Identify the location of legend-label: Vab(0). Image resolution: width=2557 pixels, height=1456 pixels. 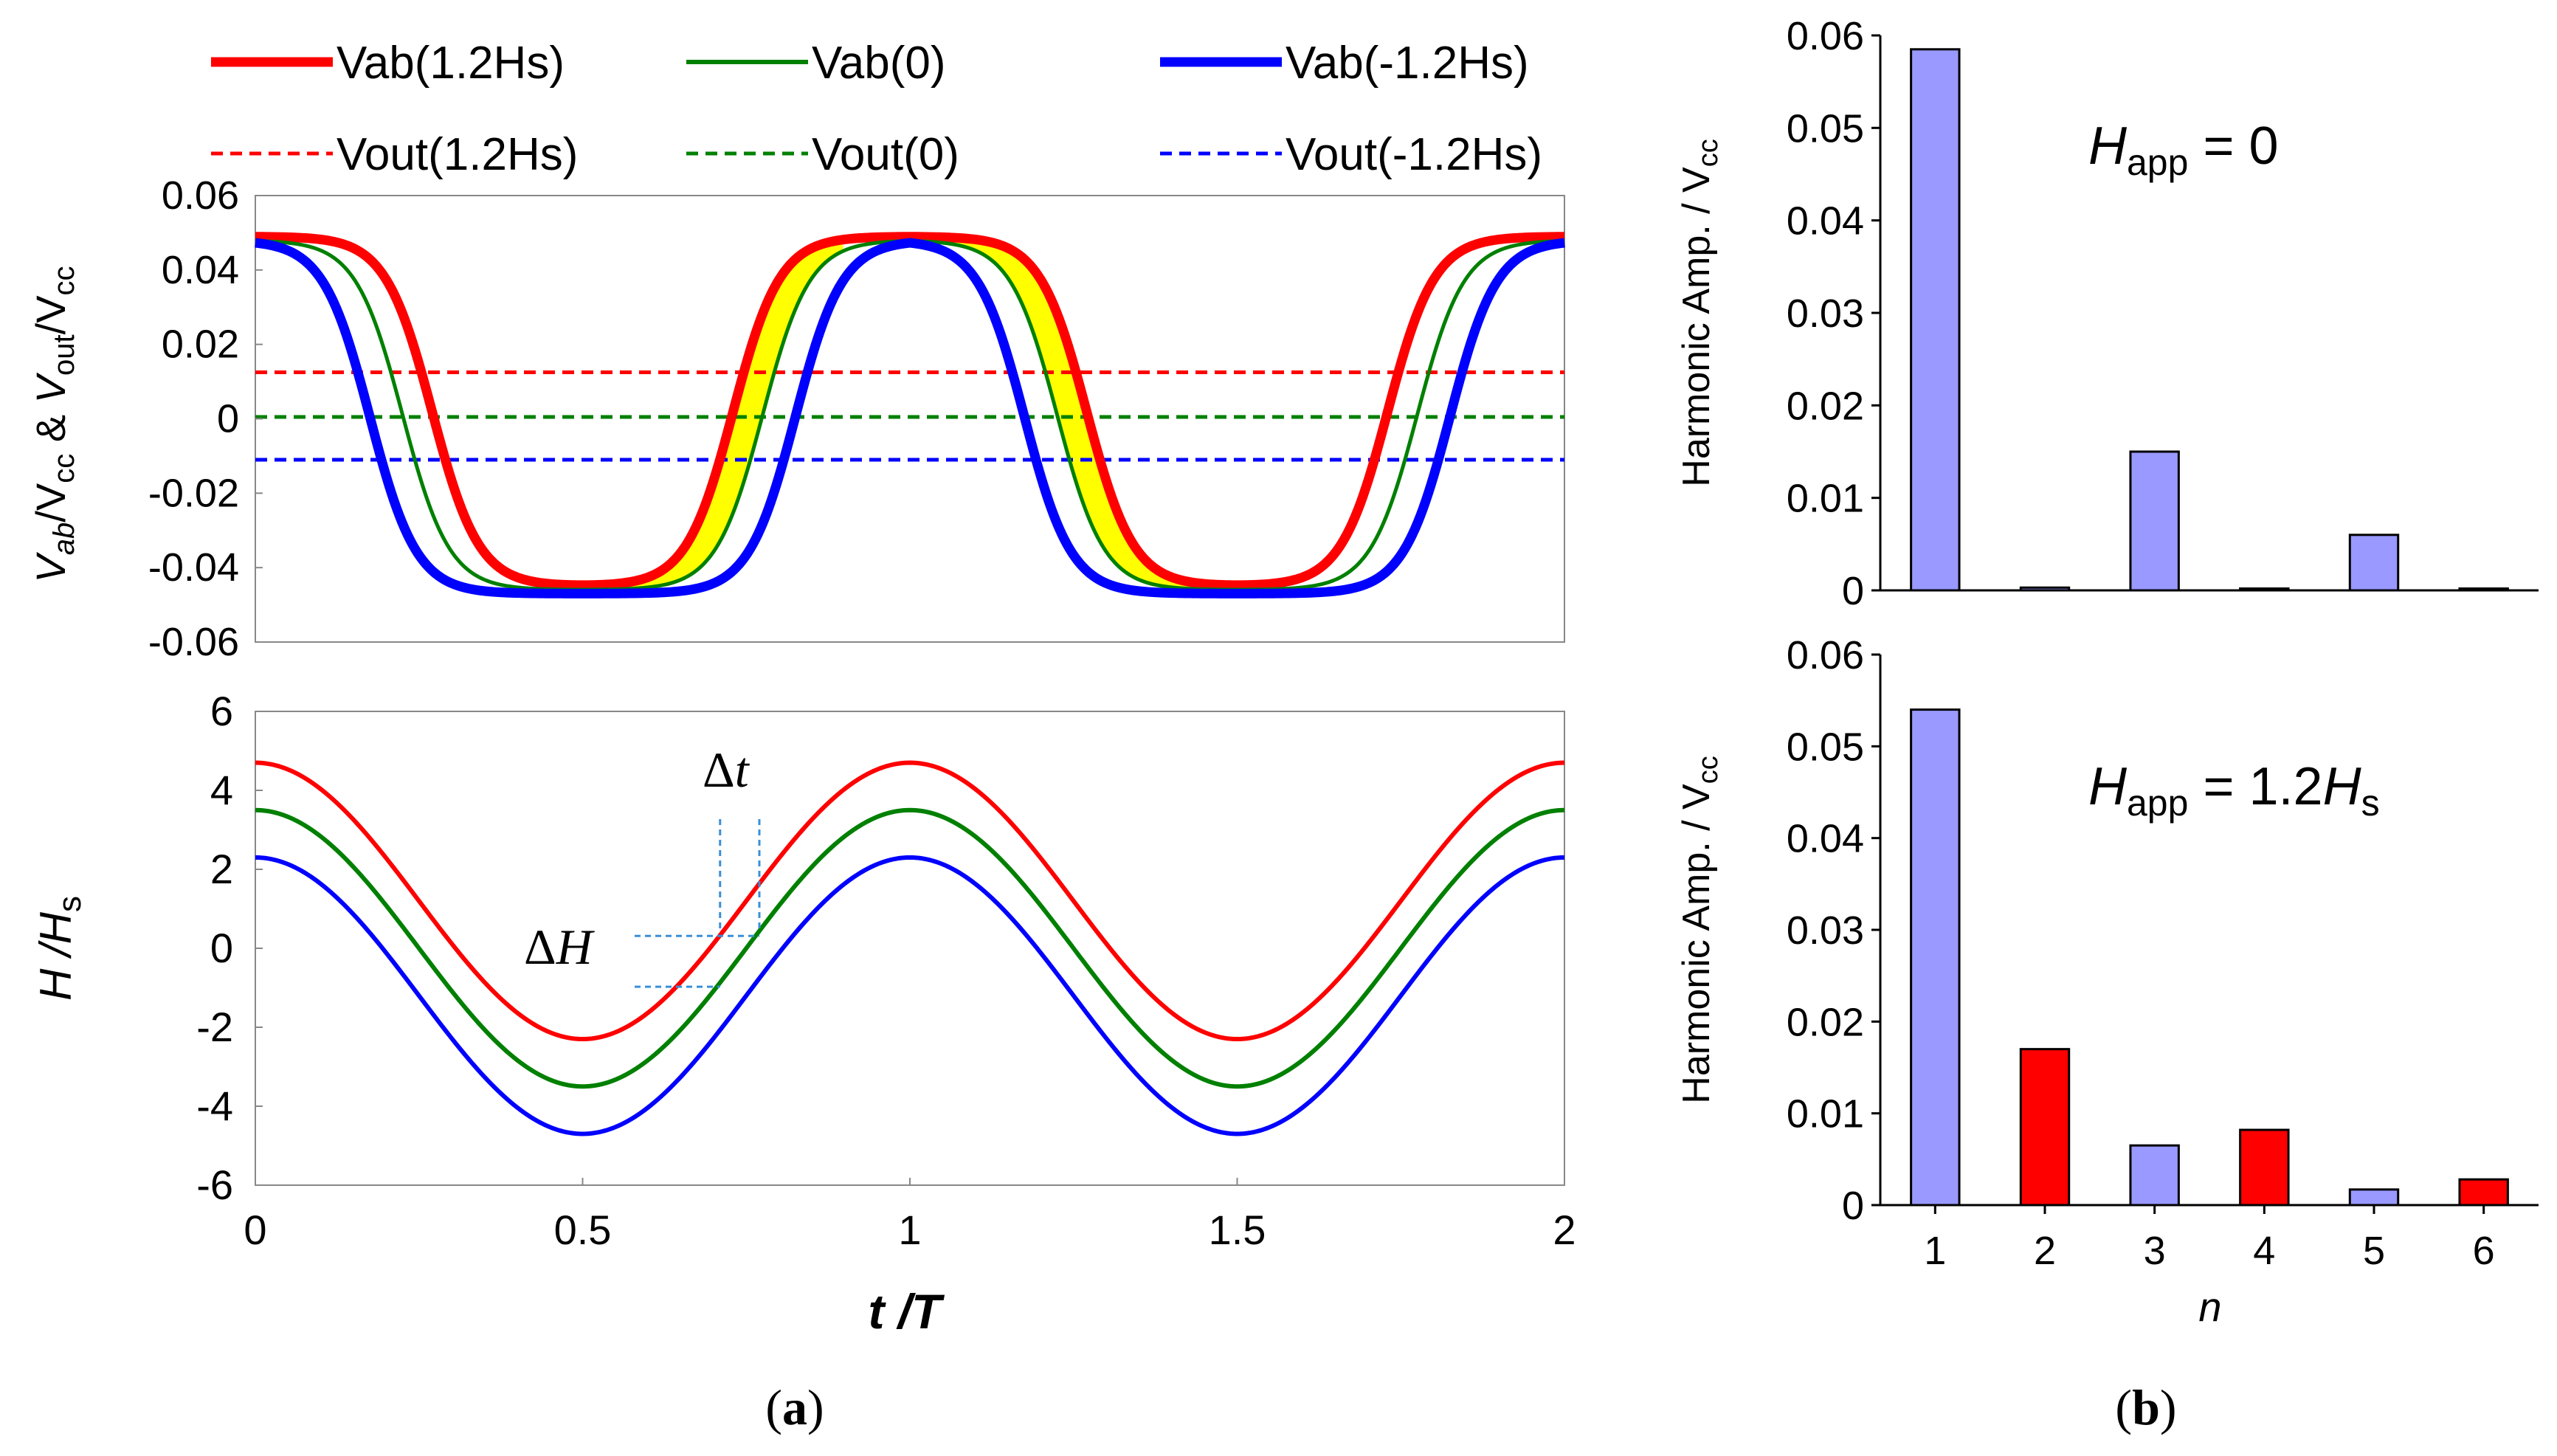
(879, 63).